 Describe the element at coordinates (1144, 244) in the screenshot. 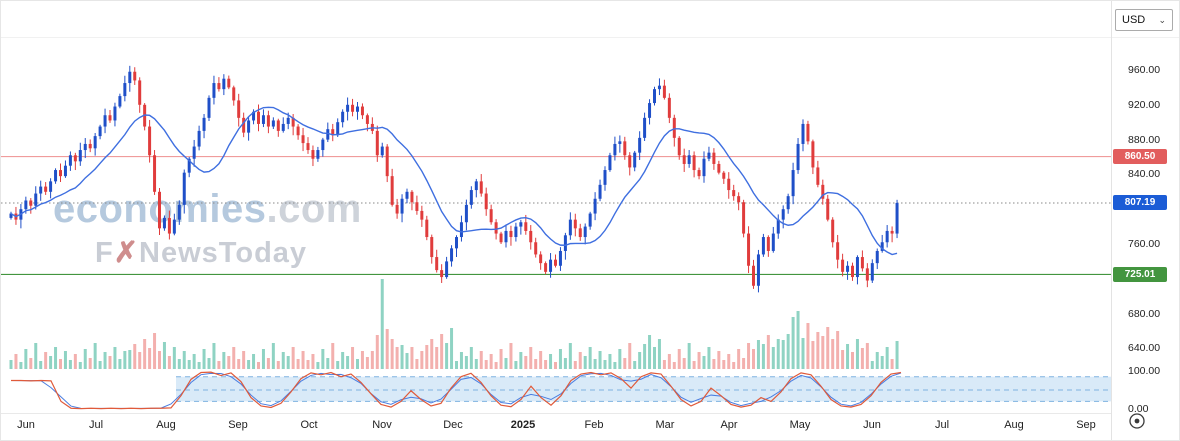

I see `y-axis-label: 760.00` at that location.